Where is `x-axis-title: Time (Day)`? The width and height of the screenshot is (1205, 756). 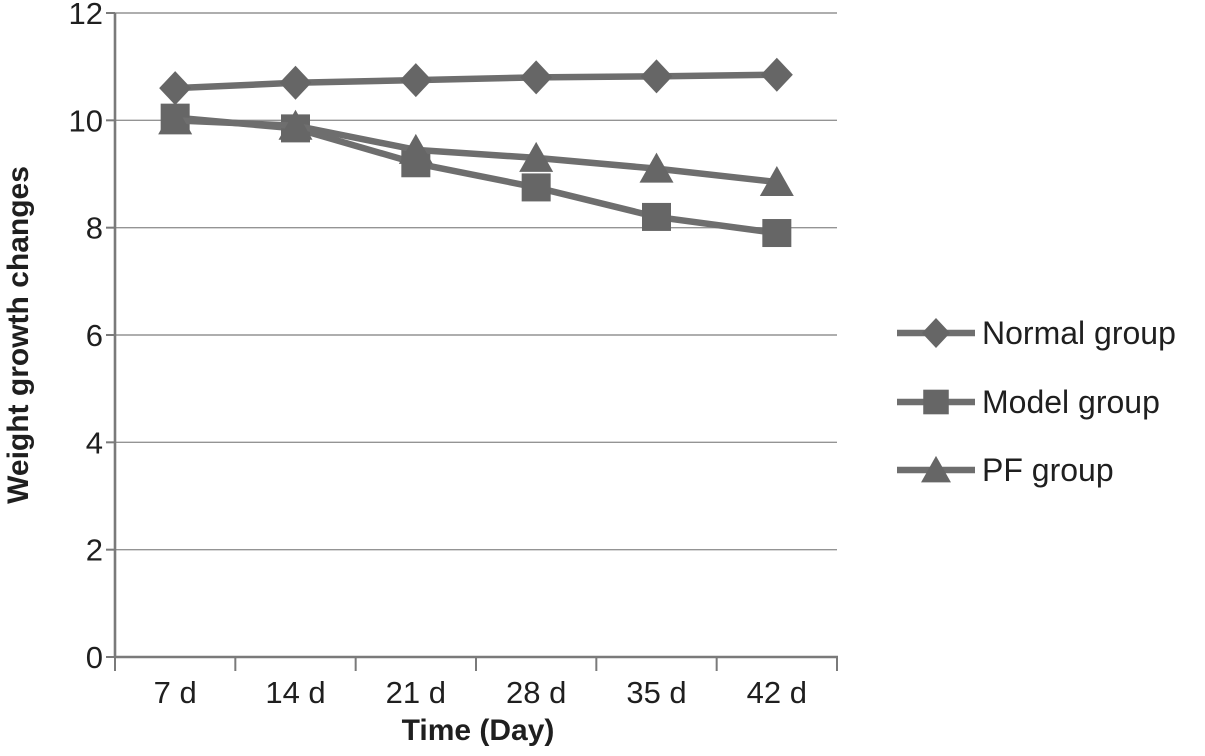 x-axis-title: Time (Day) is located at coordinates (478, 730).